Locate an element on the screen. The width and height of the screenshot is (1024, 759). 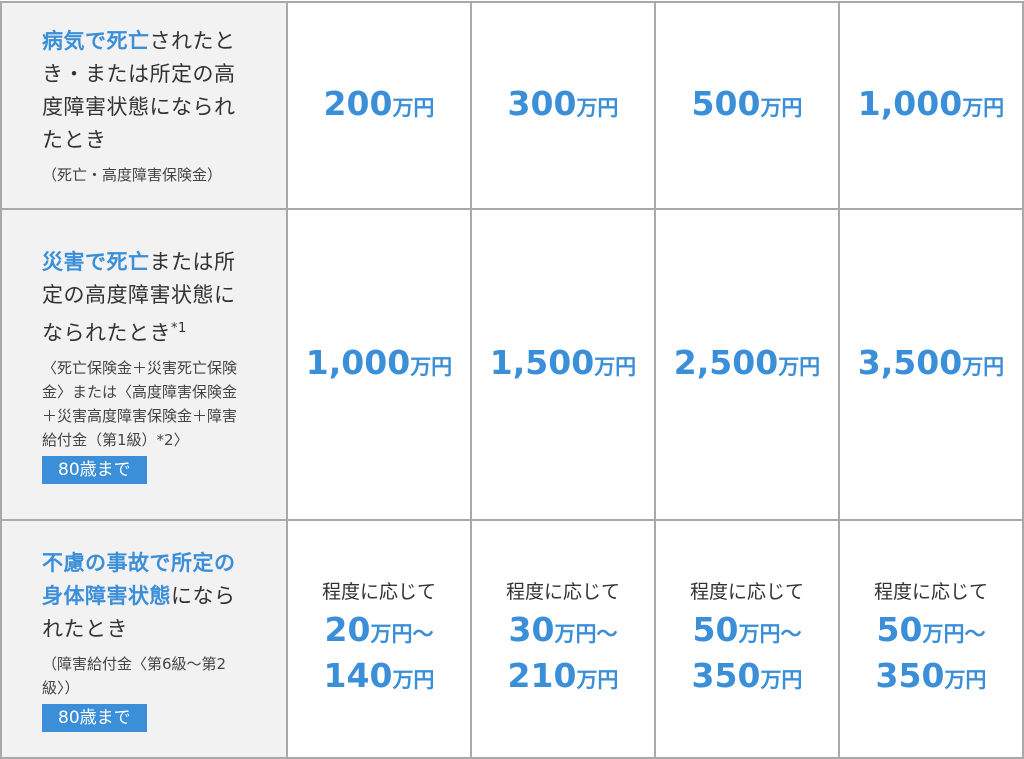
amount: 200 is located at coordinates (358, 103).